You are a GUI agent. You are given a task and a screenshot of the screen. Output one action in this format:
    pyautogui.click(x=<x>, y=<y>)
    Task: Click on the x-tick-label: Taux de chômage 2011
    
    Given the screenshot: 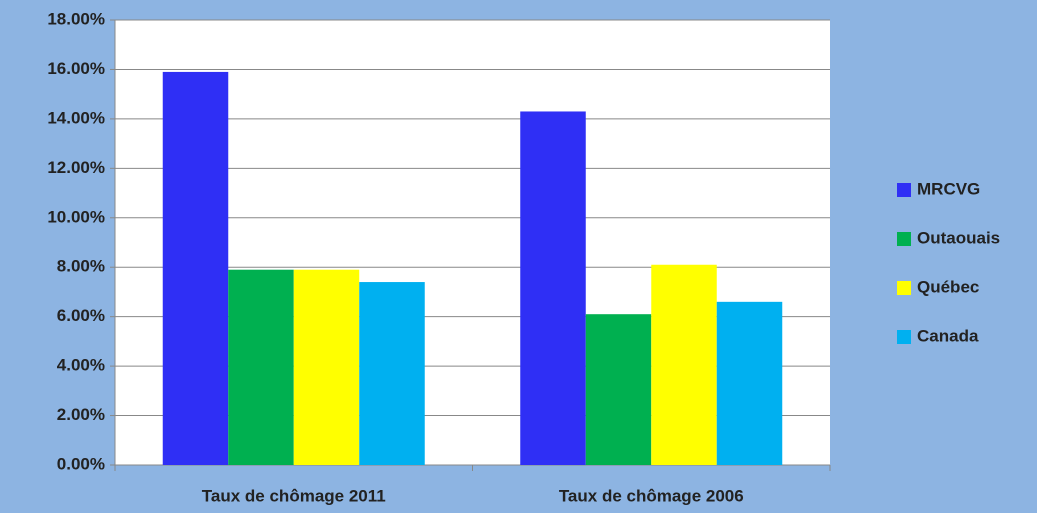 What is the action you would take?
    pyautogui.click(x=294, y=495)
    